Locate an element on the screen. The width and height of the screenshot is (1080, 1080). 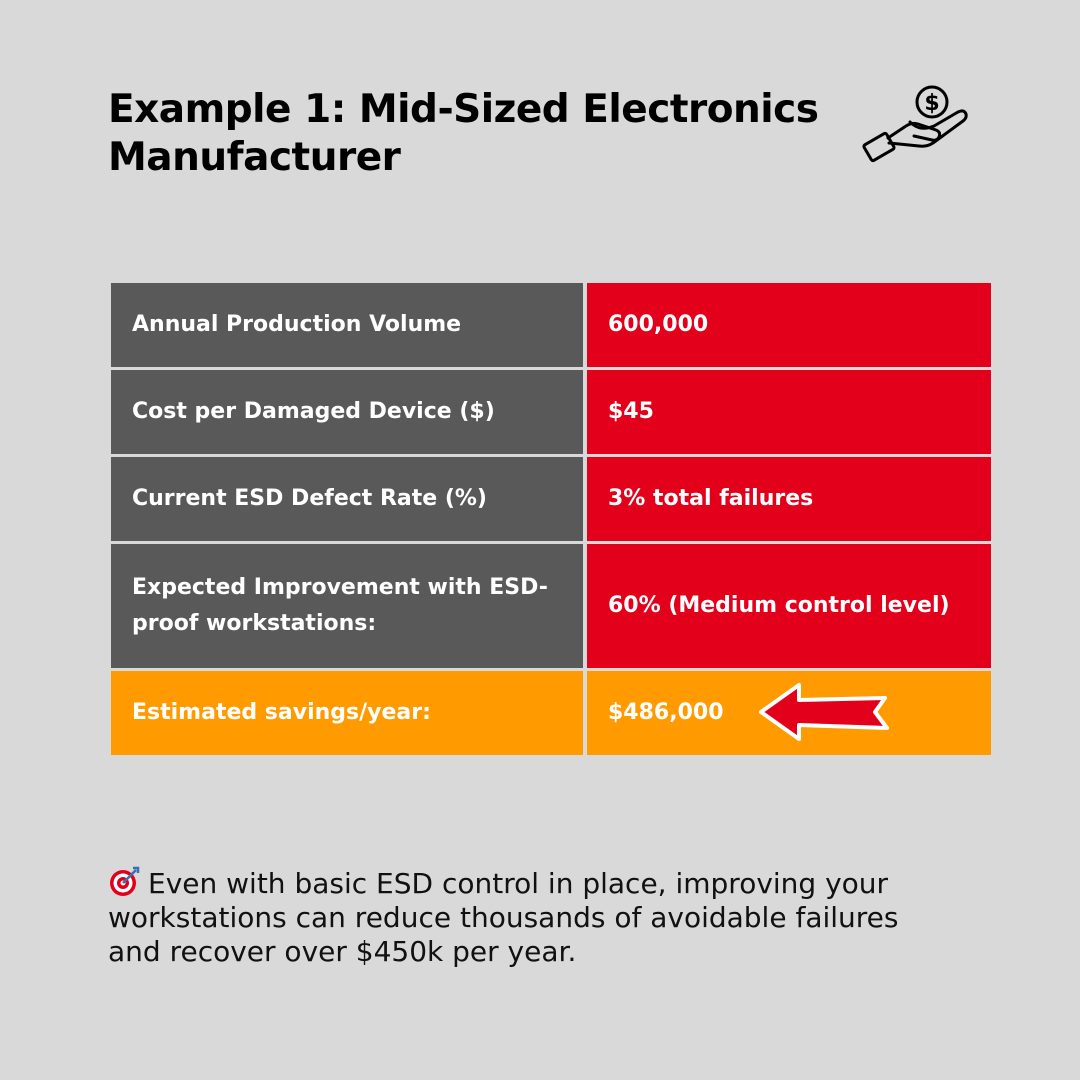
total-value-cell: $486,000 is located at coordinates (789, 713).